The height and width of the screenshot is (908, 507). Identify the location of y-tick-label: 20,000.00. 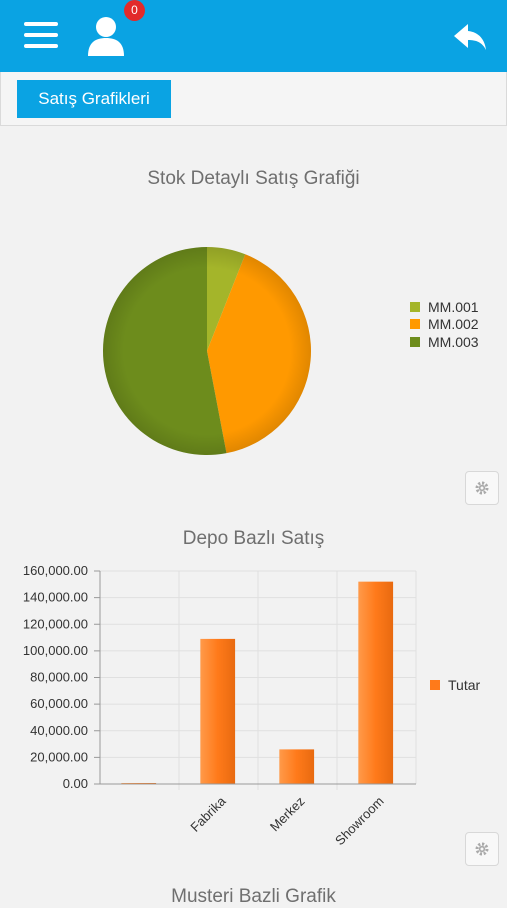
(59, 756).